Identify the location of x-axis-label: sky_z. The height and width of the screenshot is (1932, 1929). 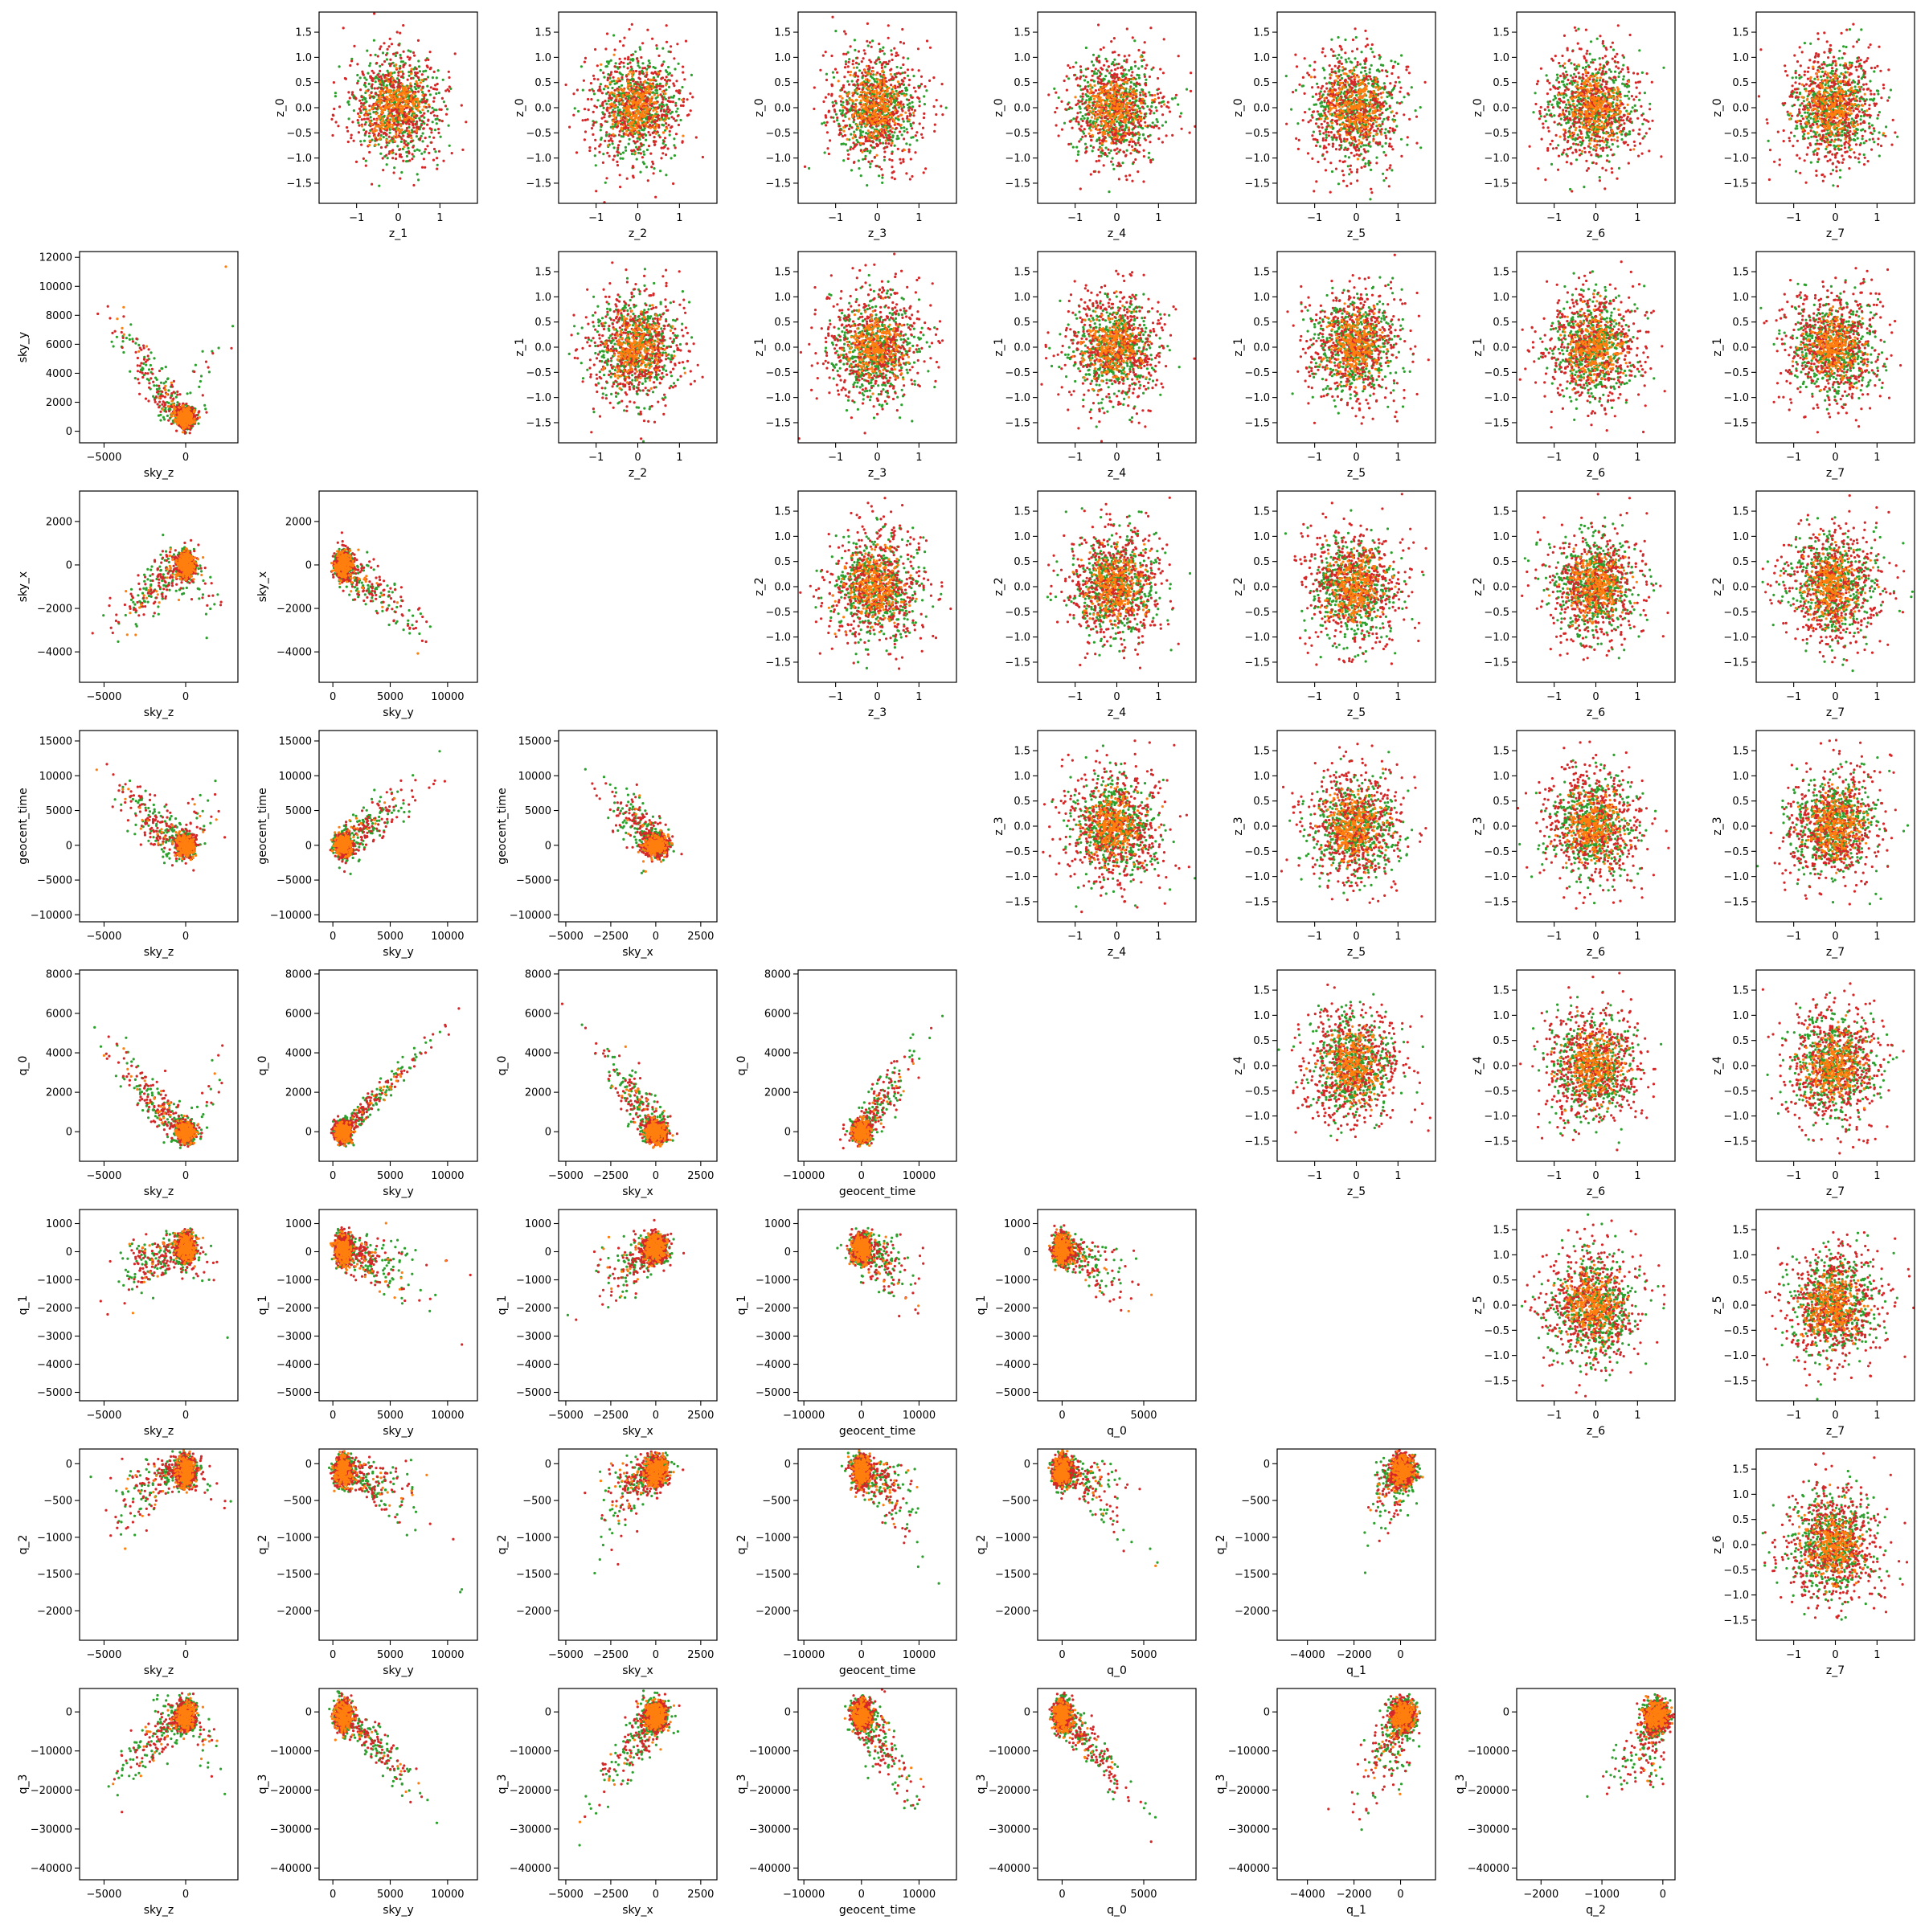
(159, 473).